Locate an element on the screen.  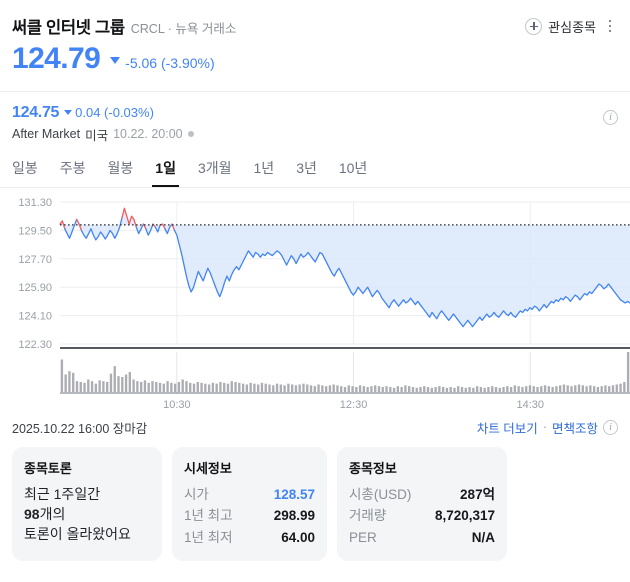
after-market-region: 미국 is located at coordinates (97, 135).